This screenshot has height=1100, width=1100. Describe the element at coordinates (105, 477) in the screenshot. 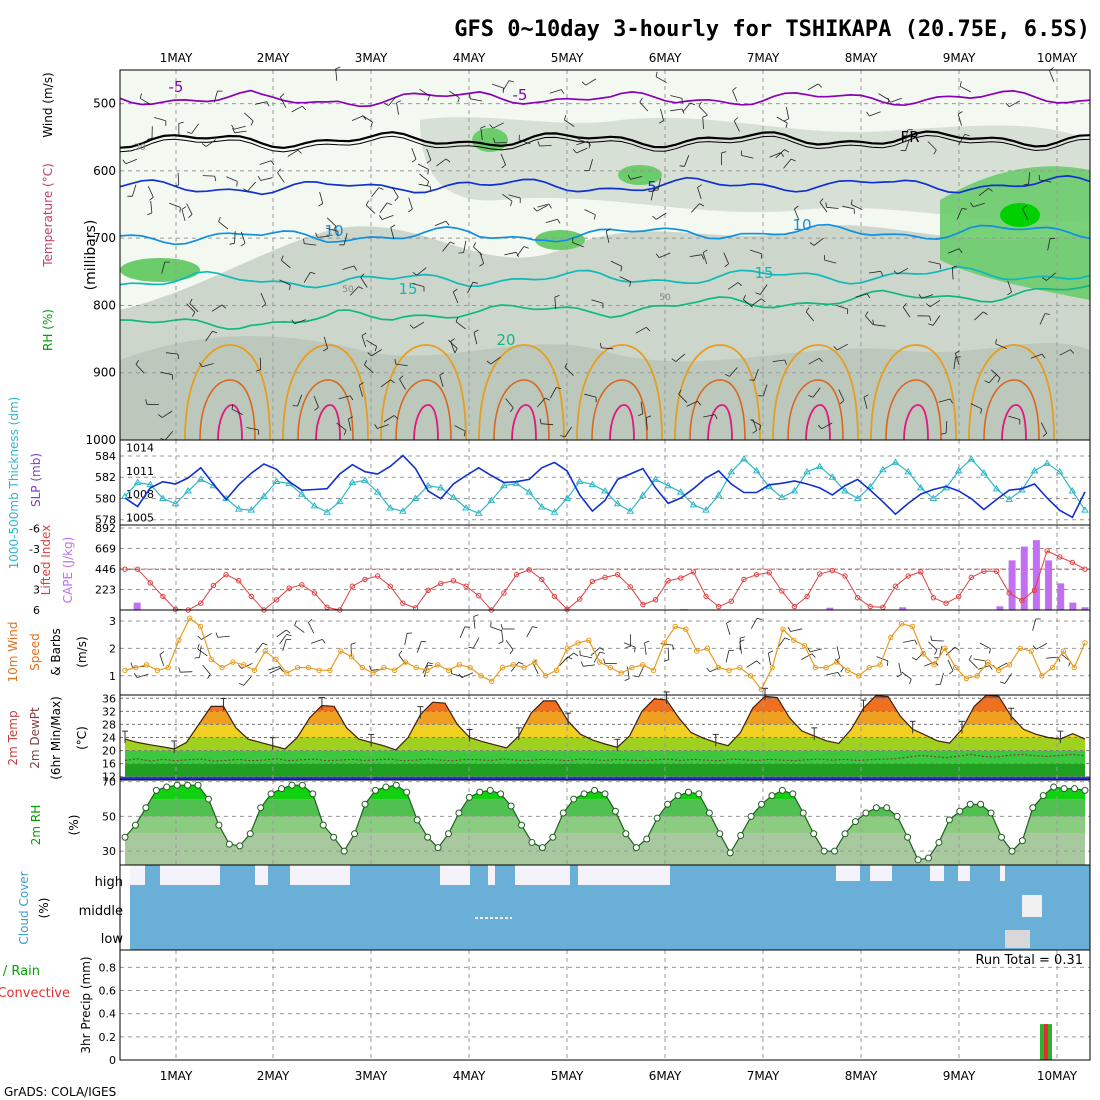

I see `thickness-tick-label: 582` at that location.